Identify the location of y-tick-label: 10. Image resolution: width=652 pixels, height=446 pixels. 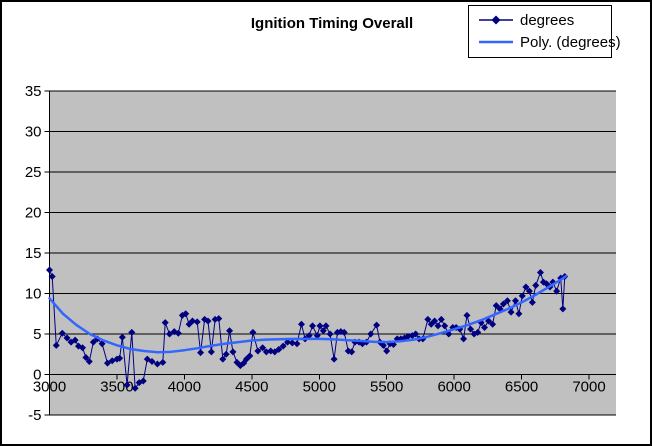
(33, 294).